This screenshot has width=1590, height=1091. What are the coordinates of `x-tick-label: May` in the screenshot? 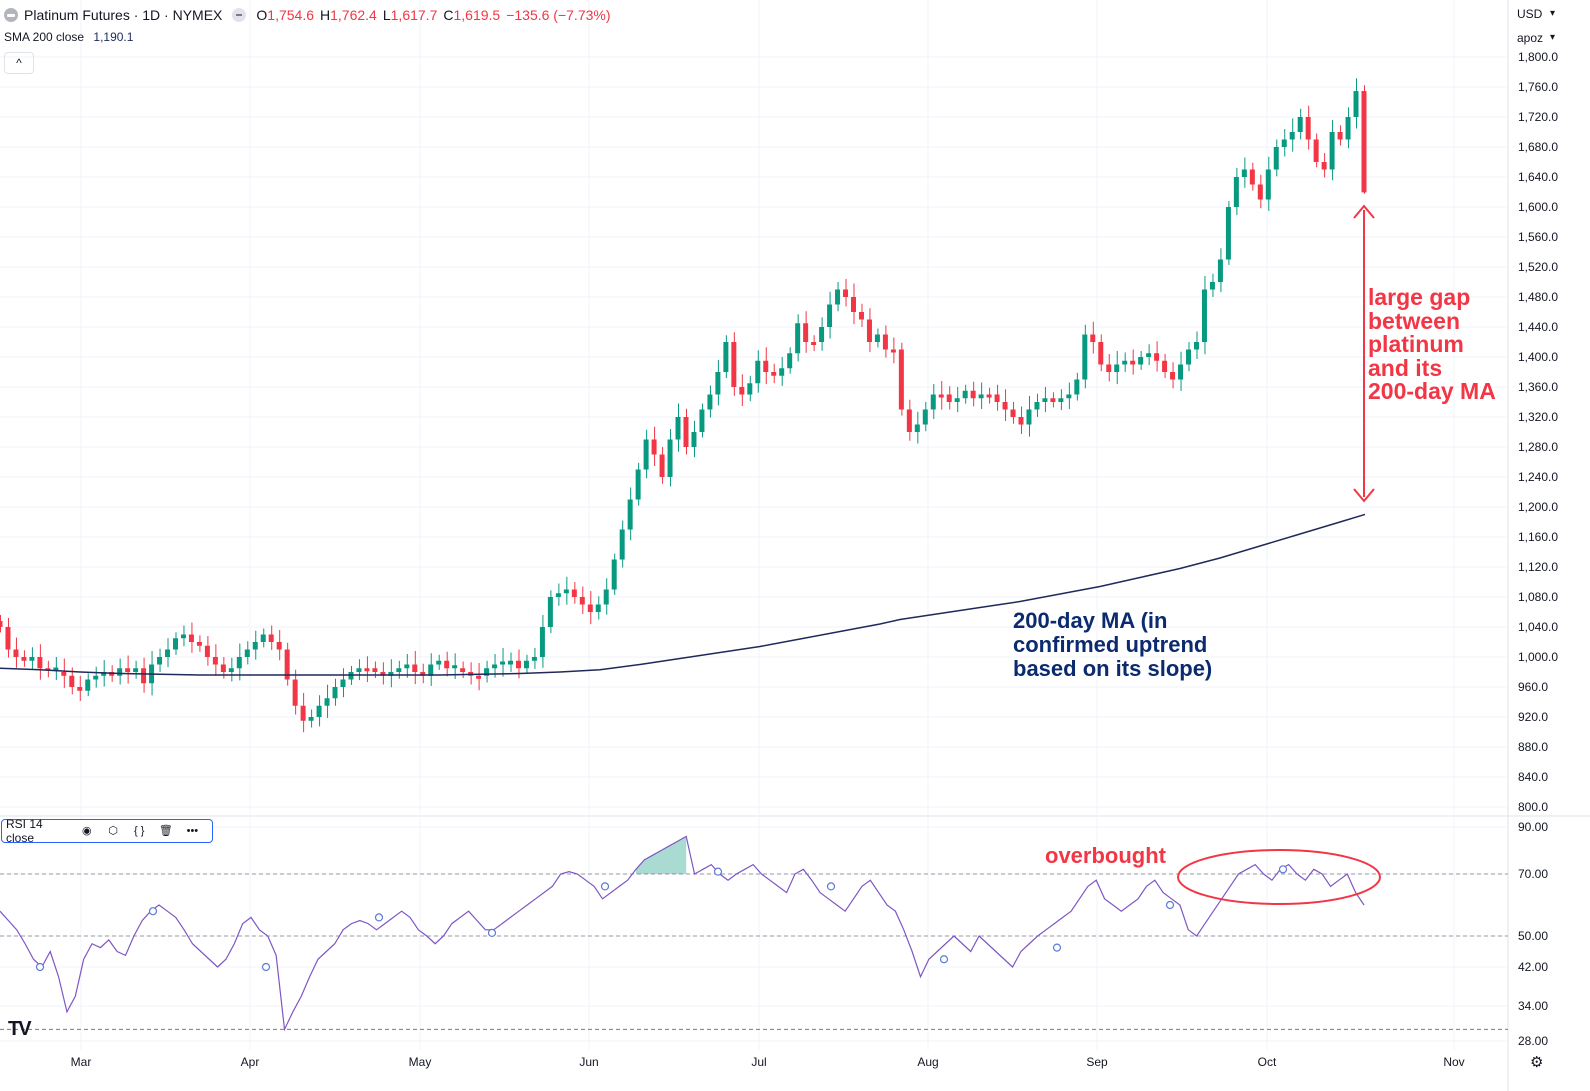 It's located at (420, 1062).